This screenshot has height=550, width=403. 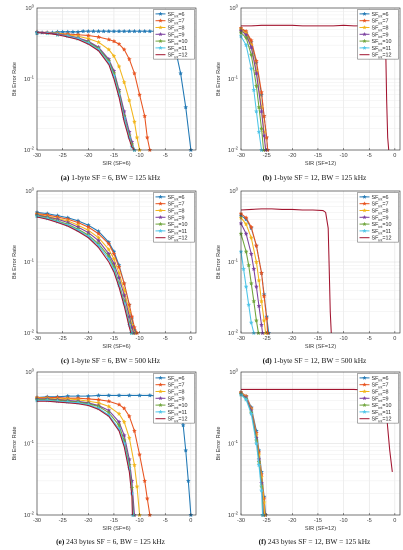 I want to click on x-tick-label: -10, so click(x=344, y=339).